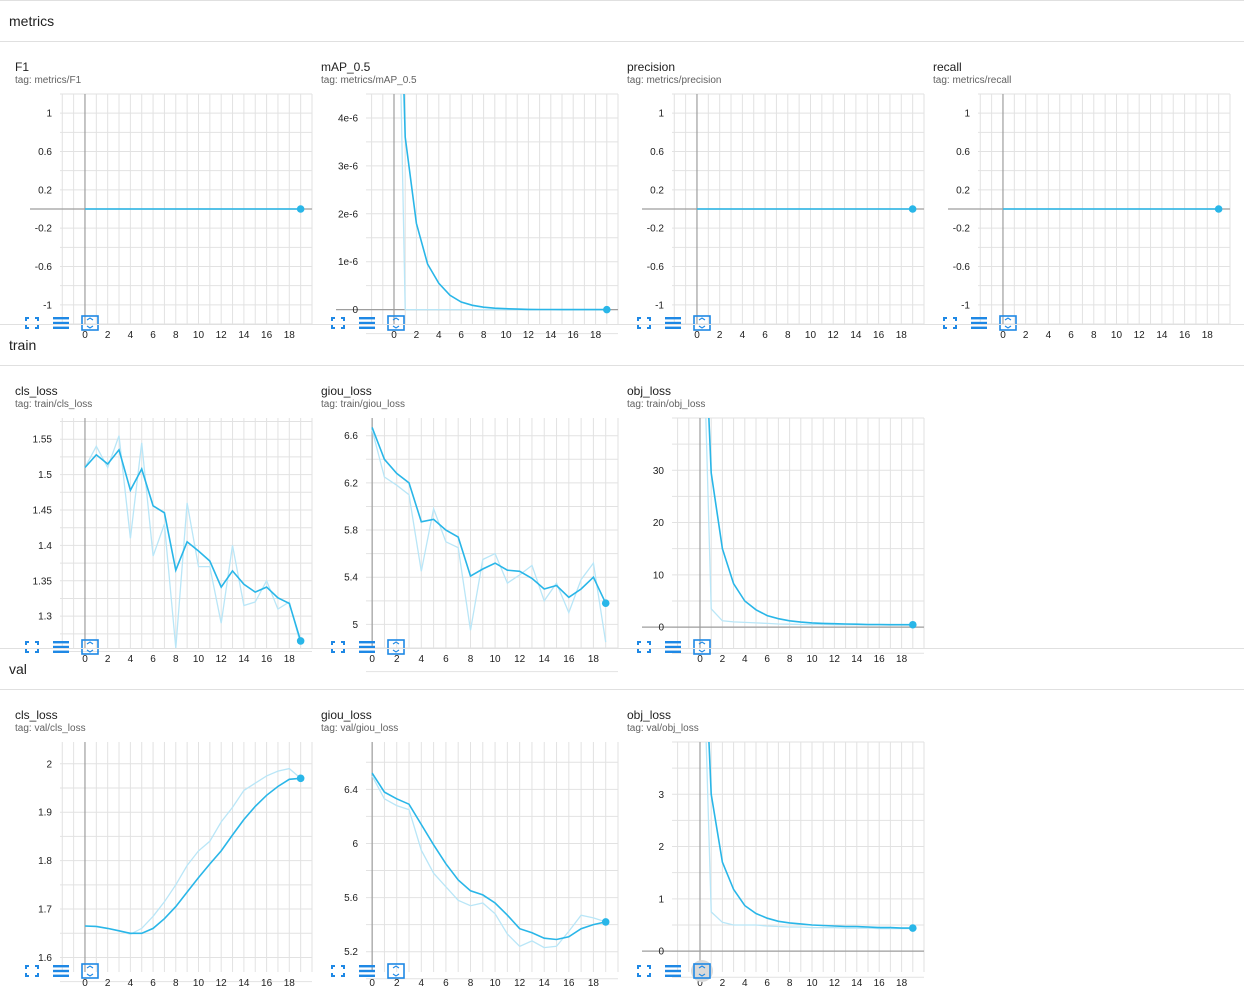 The width and height of the screenshot is (1244, 998). I want to click on y-tick-label: 2, so click(661, 847).